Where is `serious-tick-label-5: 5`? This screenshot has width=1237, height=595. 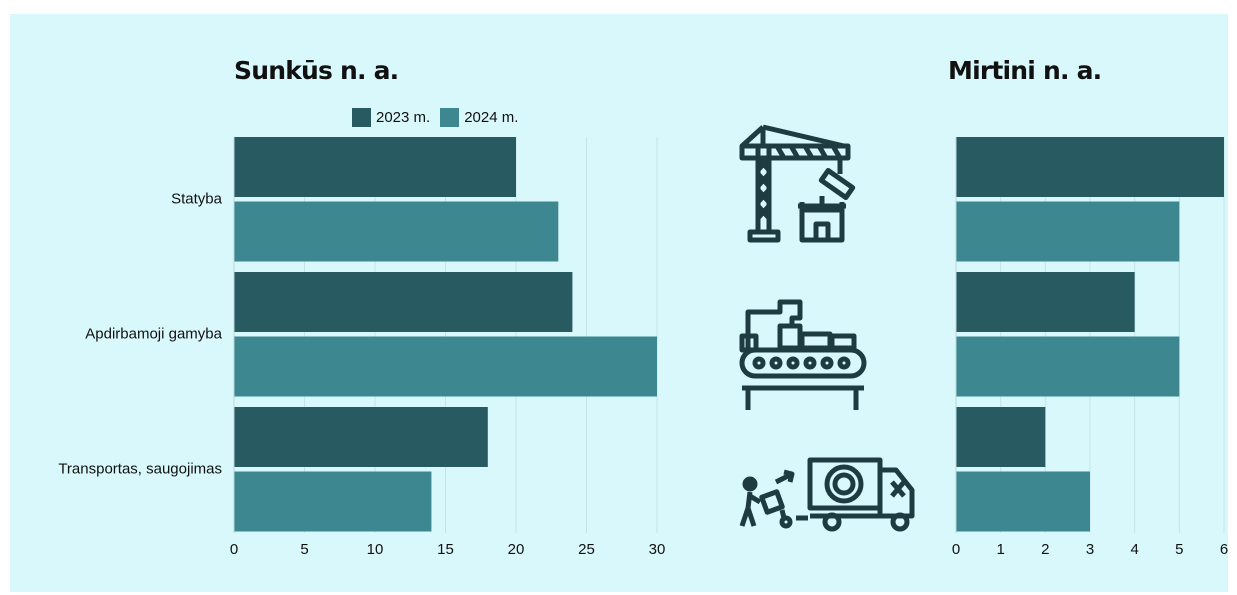 serious-tick-label-5: 5 is located at coordinates (304, 549).